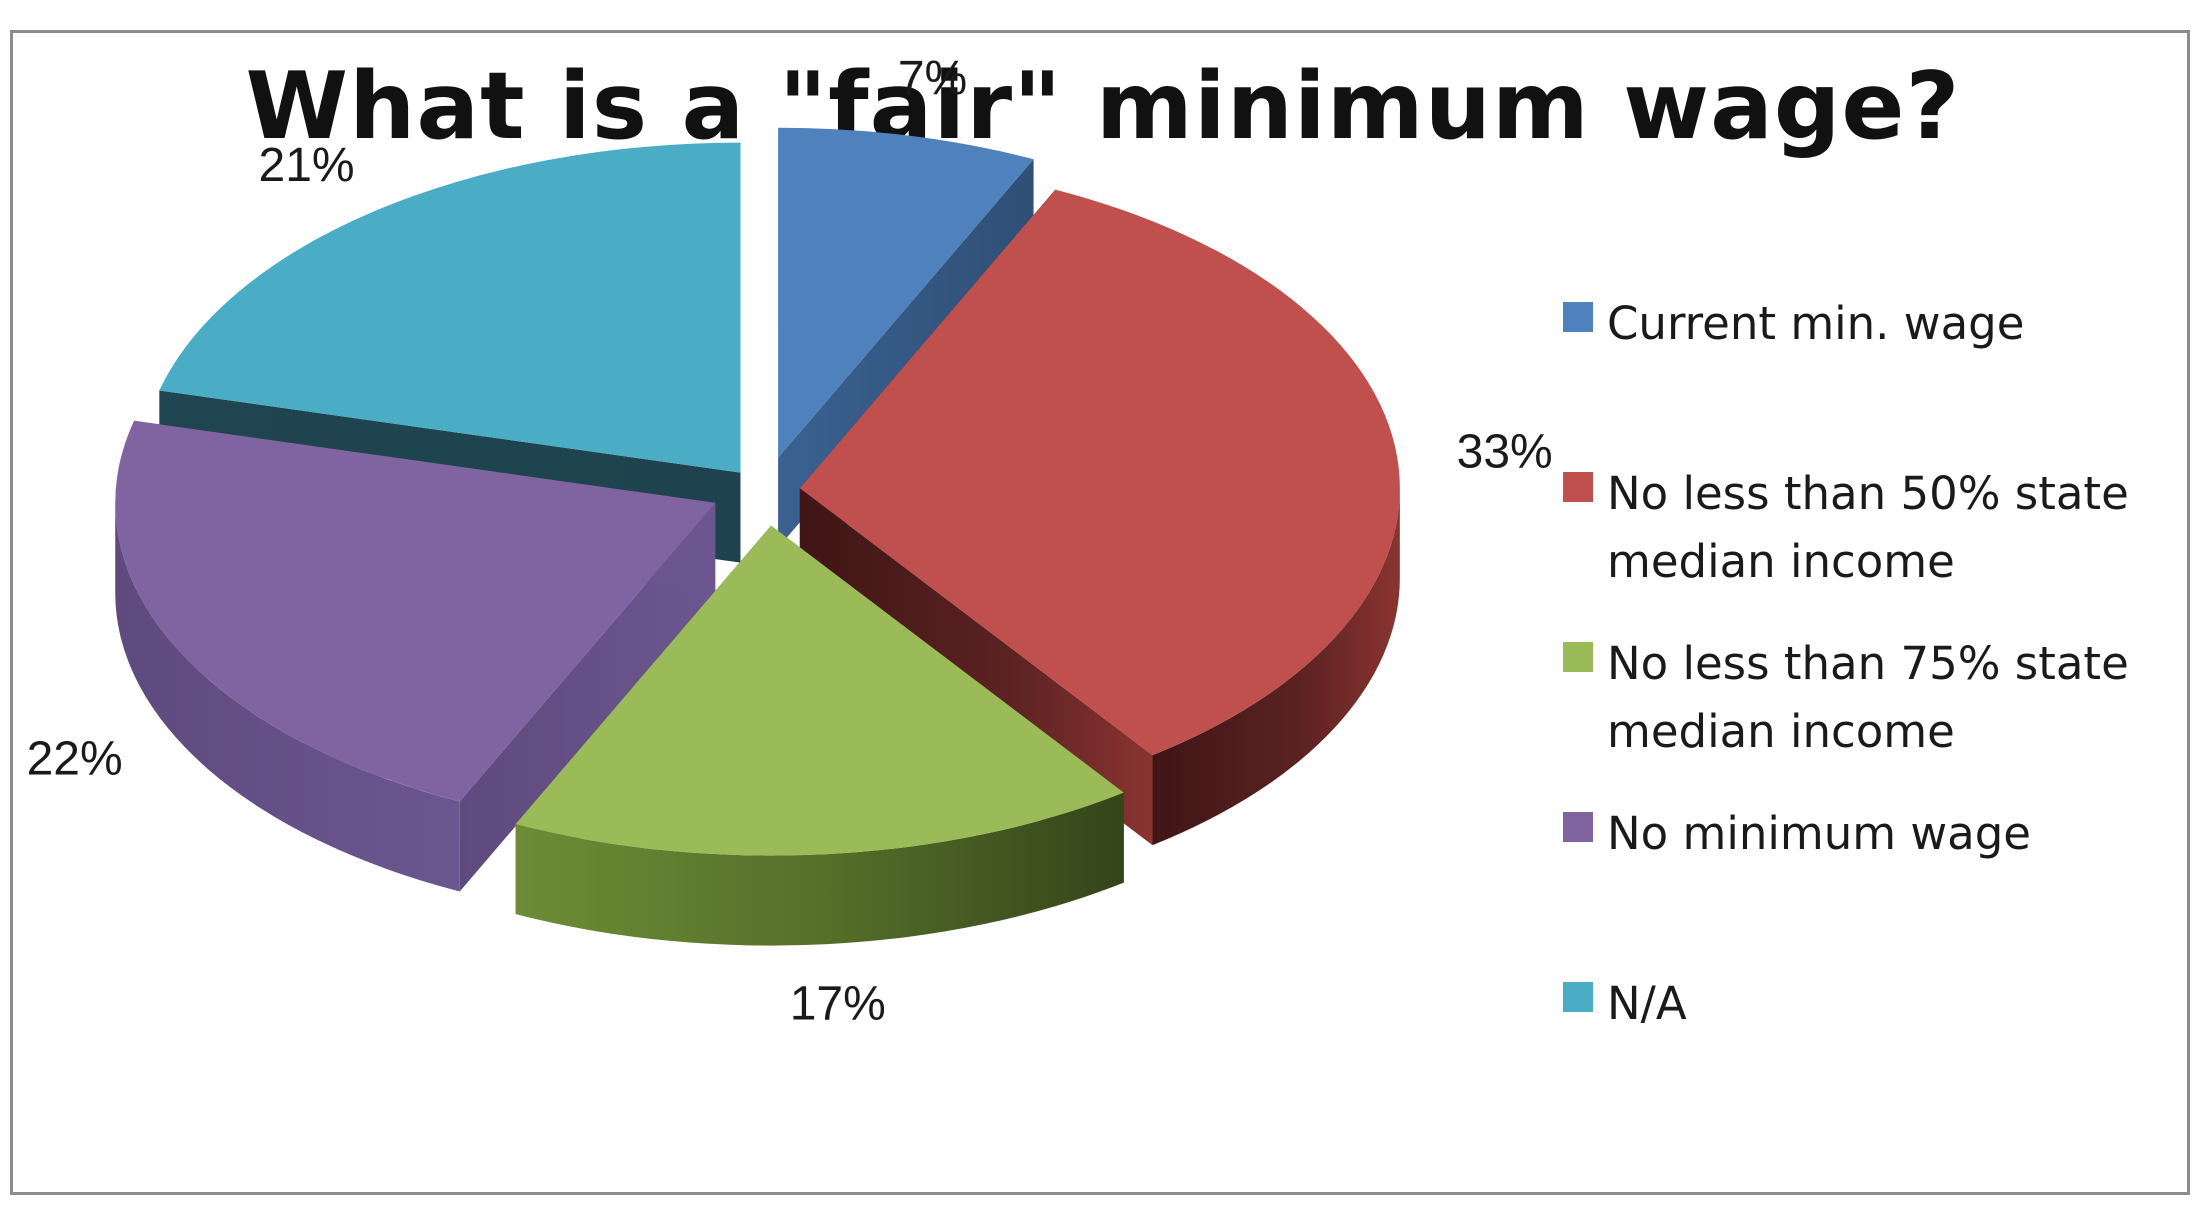 This screenshot has width=2206, height=1217. I want to click on legend-item-no-minimum-wage: No minimum wage, so click(1865, 834).